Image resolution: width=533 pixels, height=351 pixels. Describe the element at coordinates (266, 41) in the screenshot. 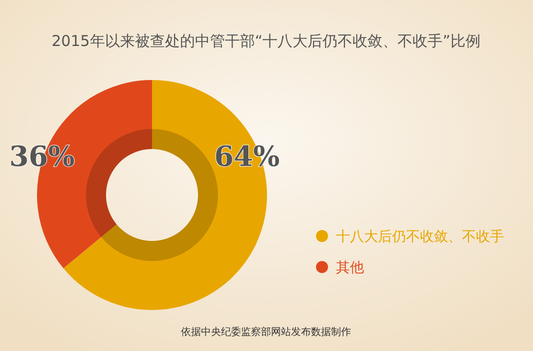

I see `chart-title: 2015年以来被查处的中管干部“十八大后仍不收敛、不收手”比例` at that location.